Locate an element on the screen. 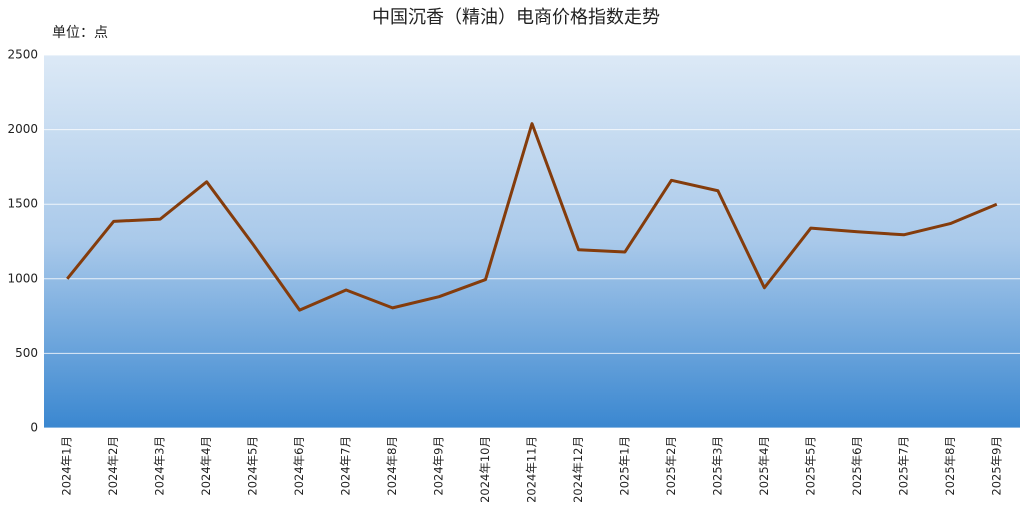 Image resolution: width=1024 pixels, height=508 pixels. x-tick-label: 2025年6月 is located at coordinates (857, 466).